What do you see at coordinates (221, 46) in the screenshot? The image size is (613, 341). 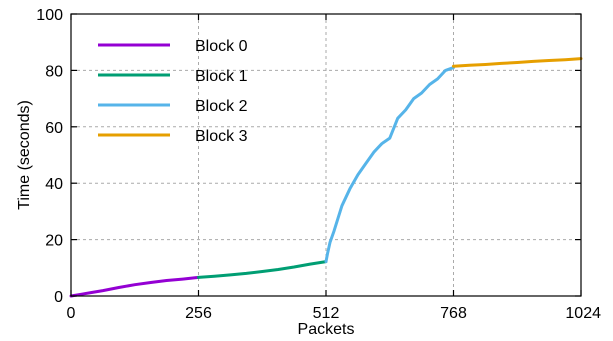 I see `legend-label: Block 0` at bounding box center [221, 46].